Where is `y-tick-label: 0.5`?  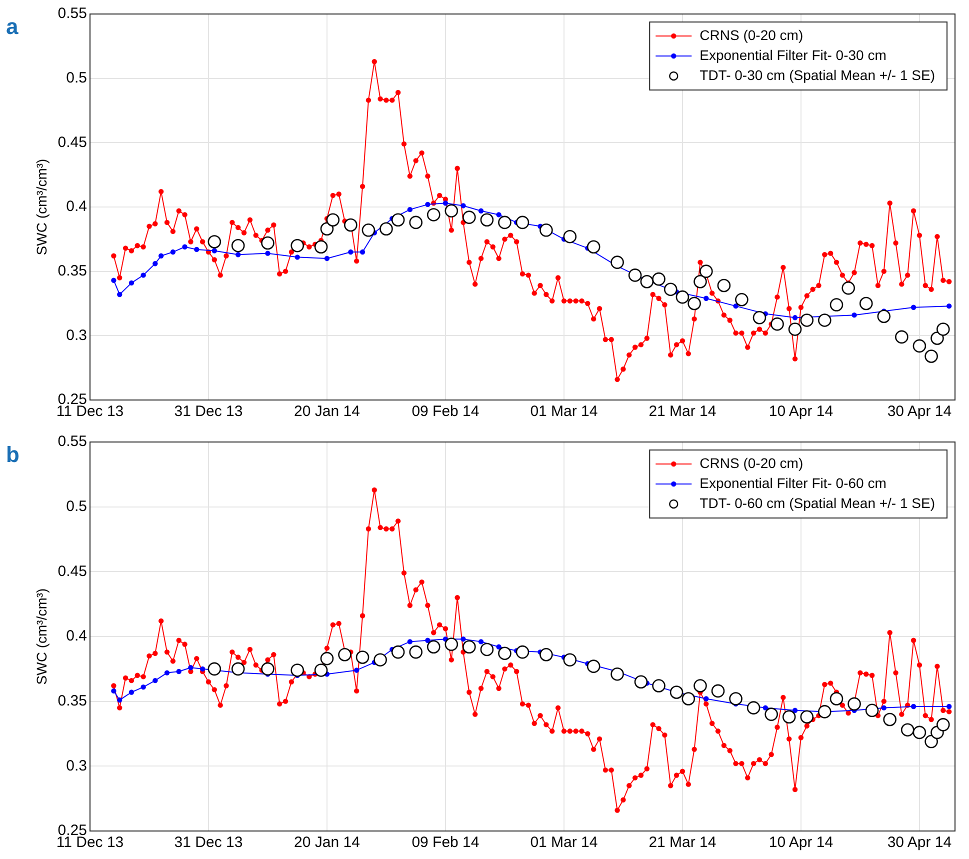
y-tick-label: 0.5 is located at coordinates (76, 506).